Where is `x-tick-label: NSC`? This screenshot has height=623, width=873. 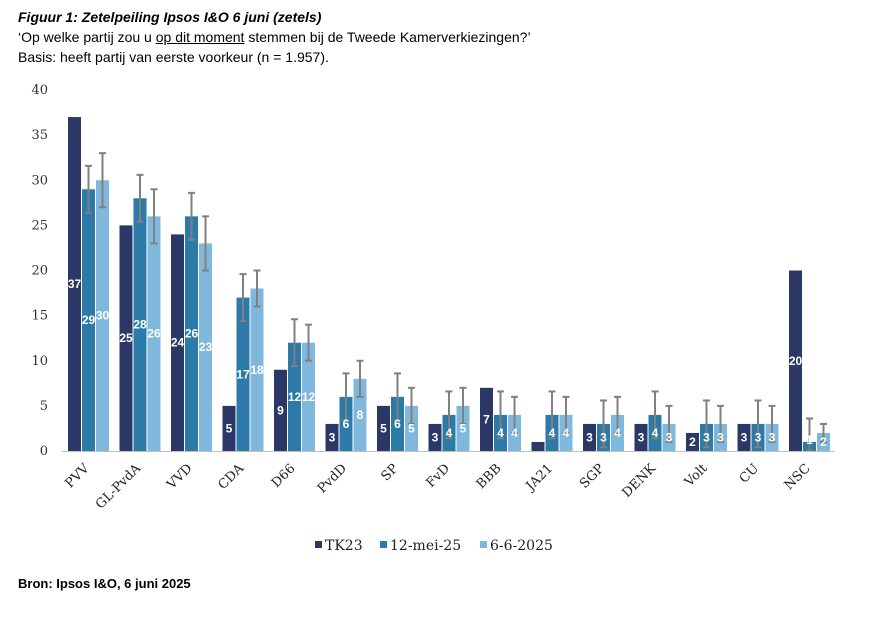
x-tick-label: NSC is located at coordinates (798, 477).